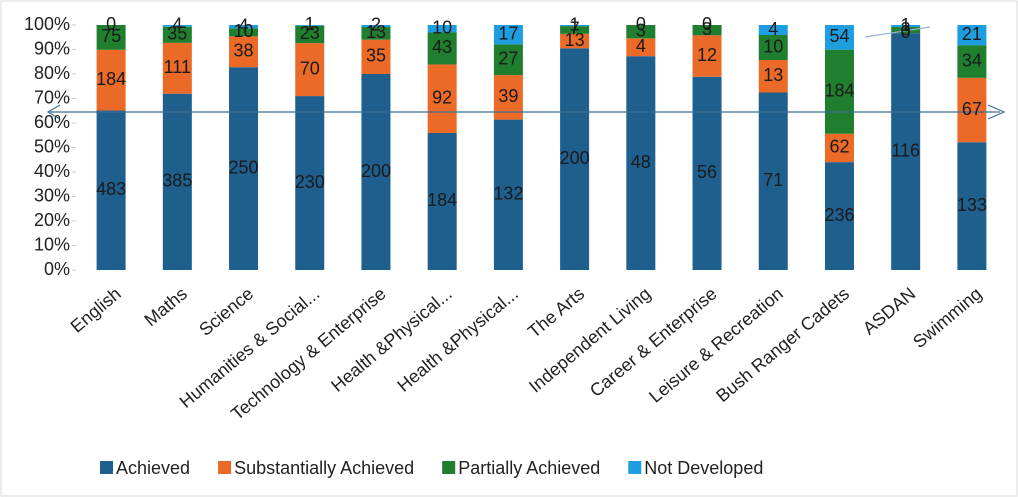 Image resolution: width=1018 pixels, height=497 pixels. I want to click on data-label: 111, so click(177, 67).